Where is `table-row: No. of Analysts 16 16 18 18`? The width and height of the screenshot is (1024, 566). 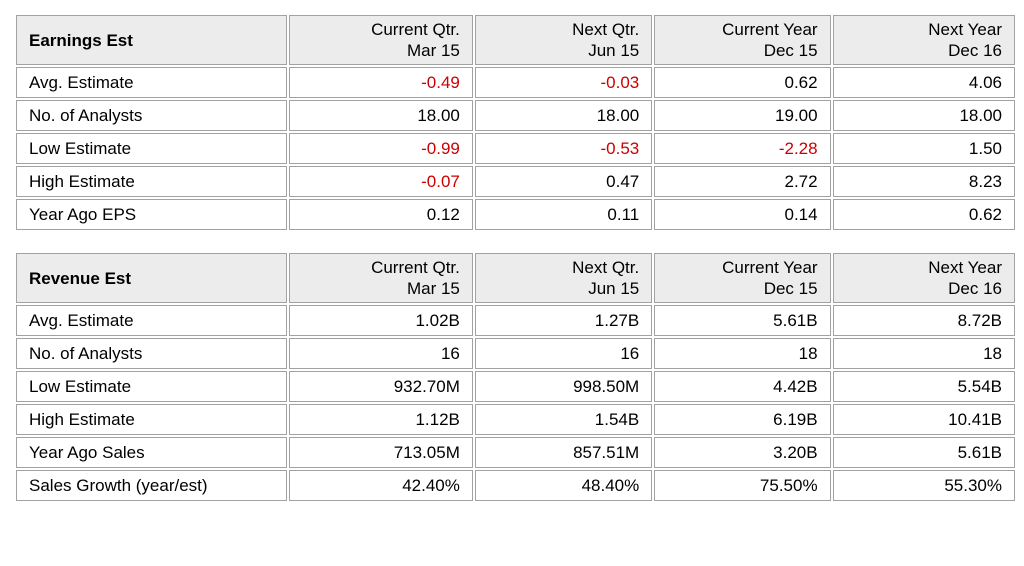 table-row: No. of Analysts 16 16 18 18 is located at coordinates (515, 353).